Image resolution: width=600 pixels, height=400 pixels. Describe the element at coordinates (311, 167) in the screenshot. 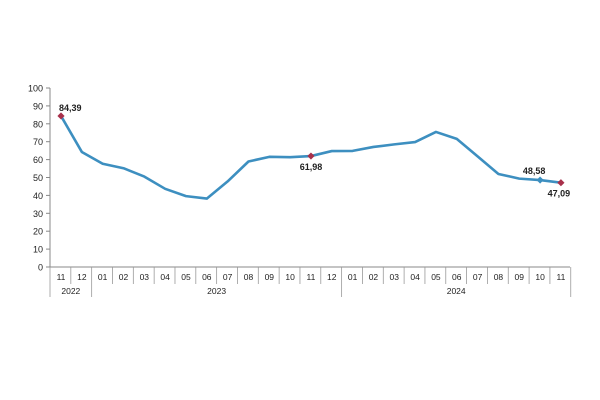

I see `data-label: 61,98` at that location.